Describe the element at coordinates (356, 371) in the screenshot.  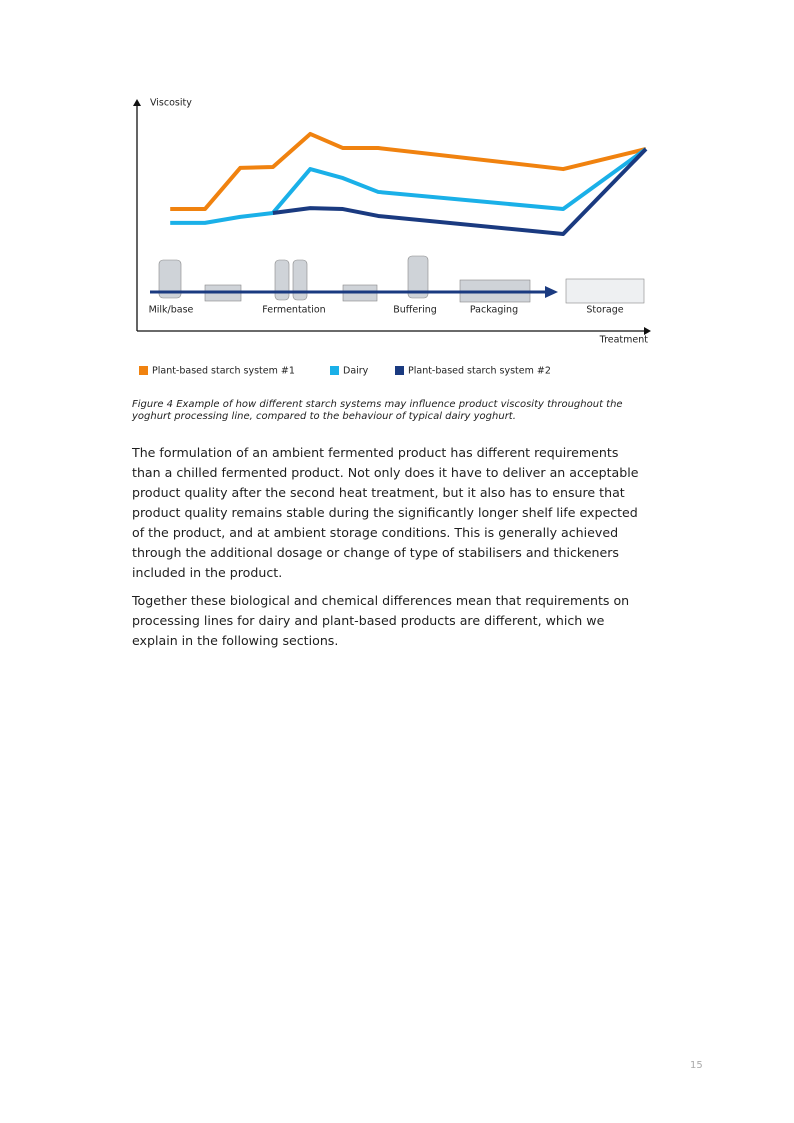
I see `legend-label: Dairy` at that location.